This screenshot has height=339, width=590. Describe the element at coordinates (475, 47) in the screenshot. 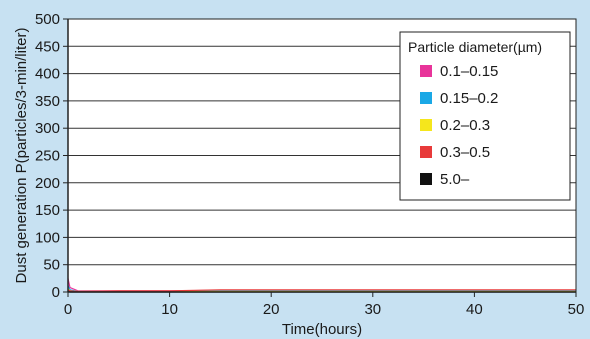

I see `legend-title: Particle diameter(µm)` at that location.